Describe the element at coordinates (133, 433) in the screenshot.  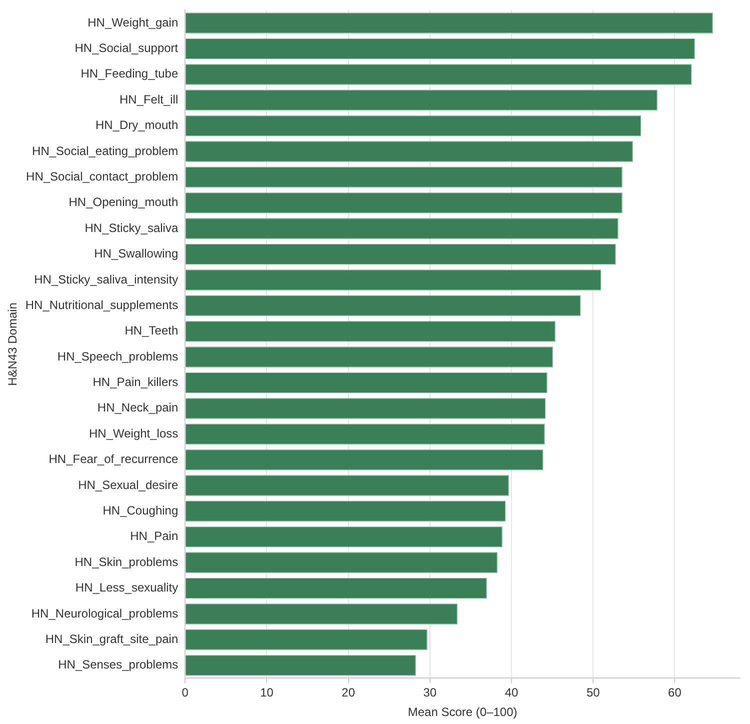
I see `y-tick-label: HN_Weight_loss` at that location.